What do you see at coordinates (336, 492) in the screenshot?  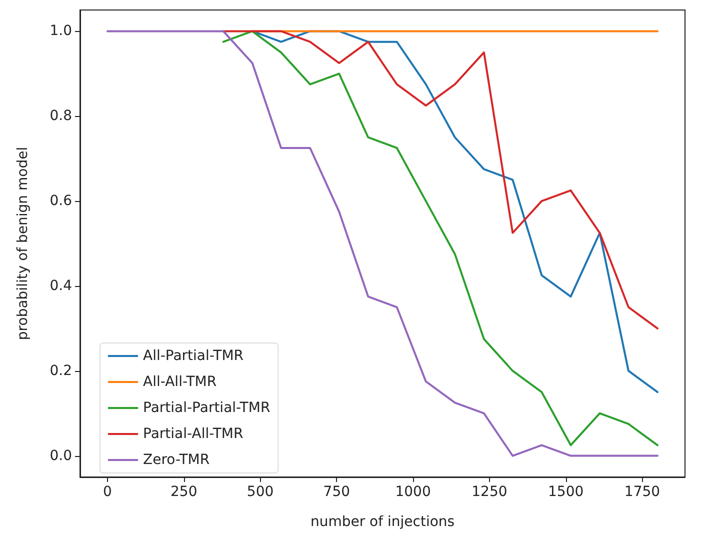 I see `x-tick-label: 750` at bounding box center [336, 492].